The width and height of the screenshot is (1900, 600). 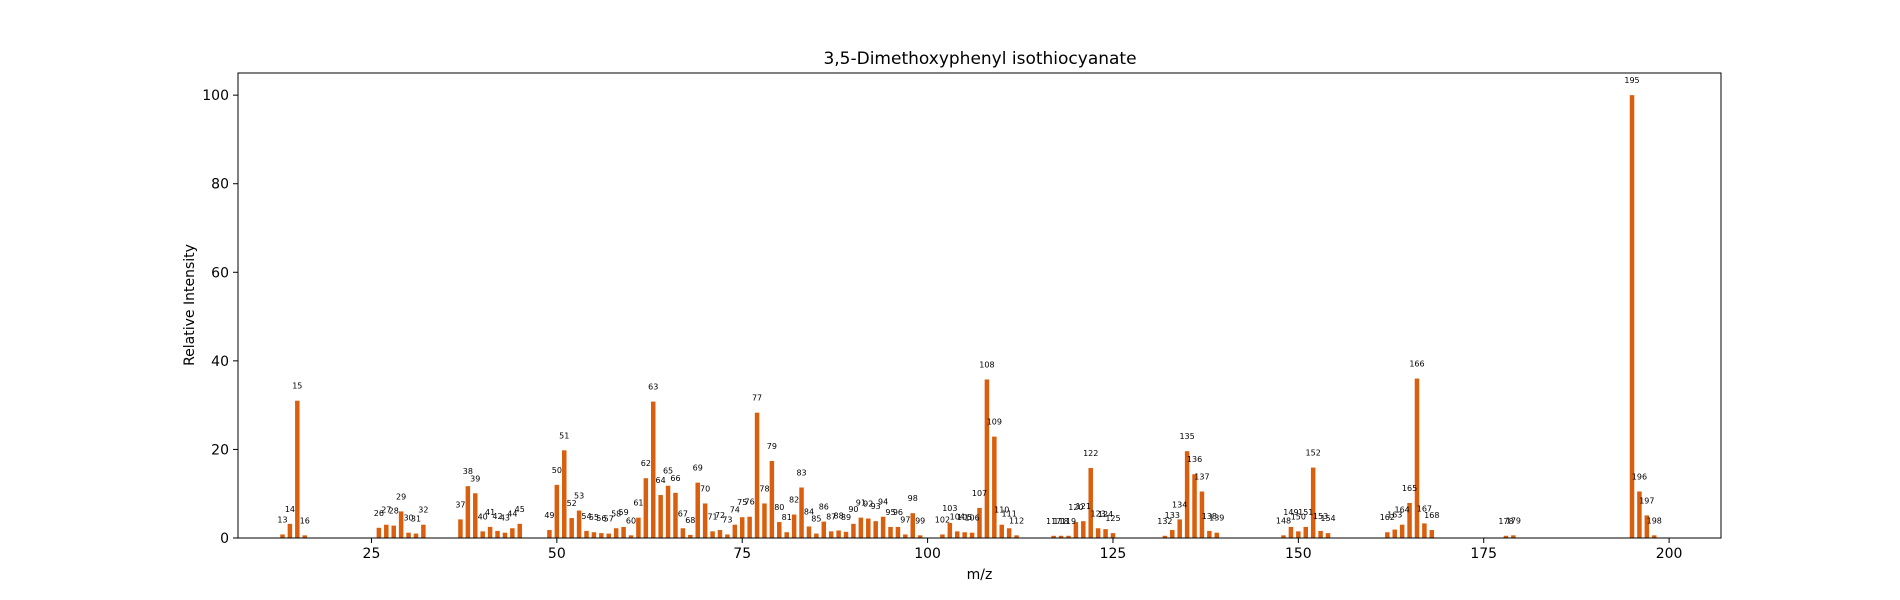 I want to click on y-tick-label: 20, so click(x=220, y=450).